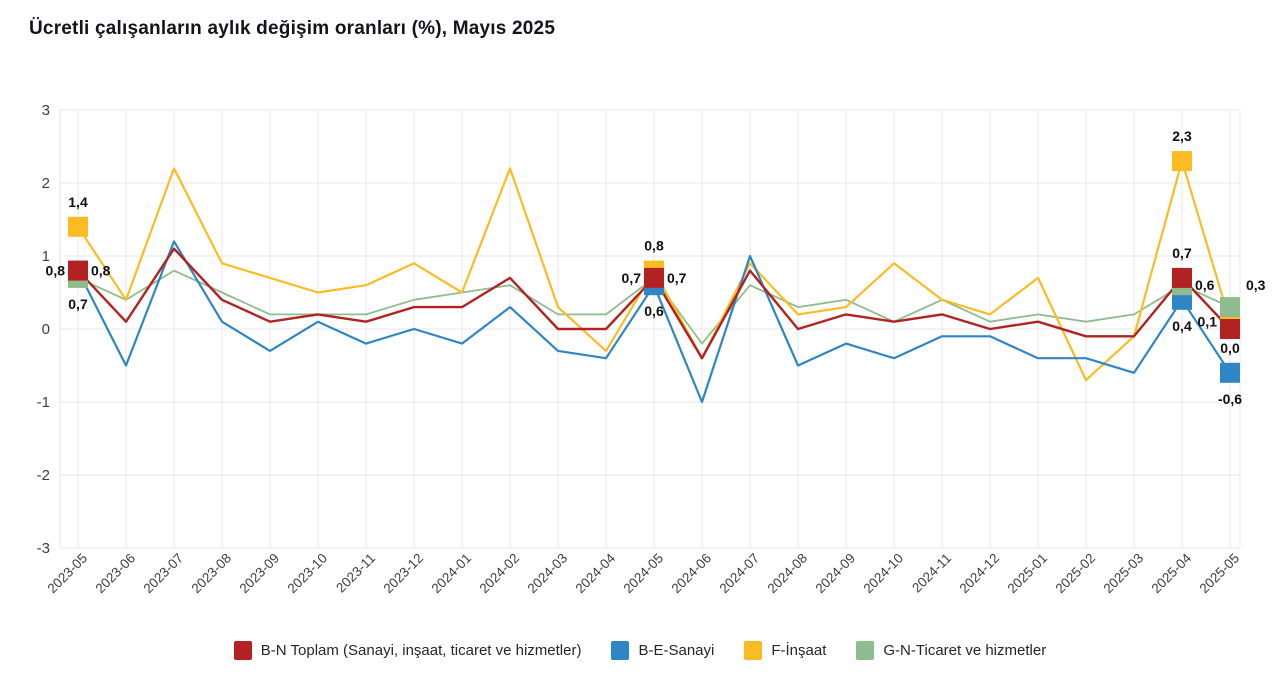 The height and width of the screenshot is (684, 1280). Describe the element at coordinates (1230, 348) in the screenshot. I see `data-value-label: 0,0` at that location.